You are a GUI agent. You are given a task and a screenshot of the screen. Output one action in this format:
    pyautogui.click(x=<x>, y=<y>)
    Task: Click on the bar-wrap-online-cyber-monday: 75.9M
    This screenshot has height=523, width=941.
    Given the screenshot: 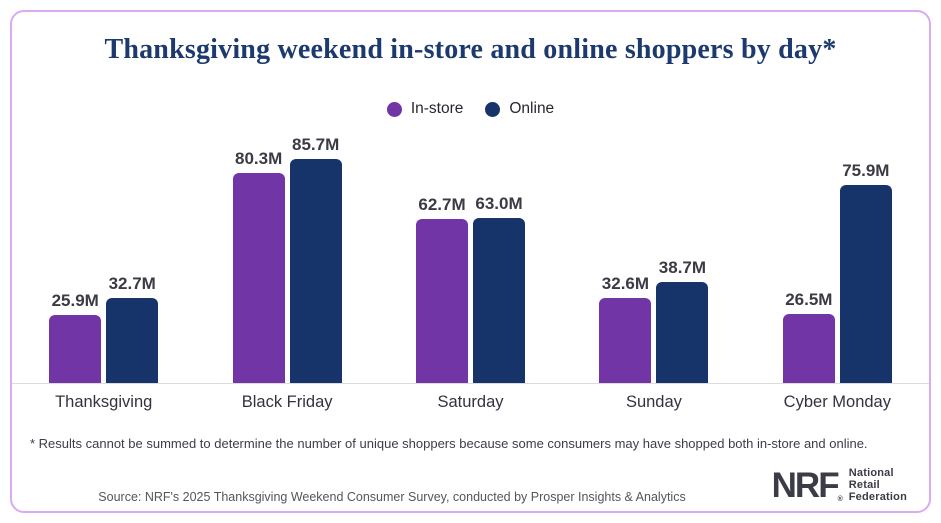 What is the action you would take?
    pyautogui.click(x=865, y=272)
    